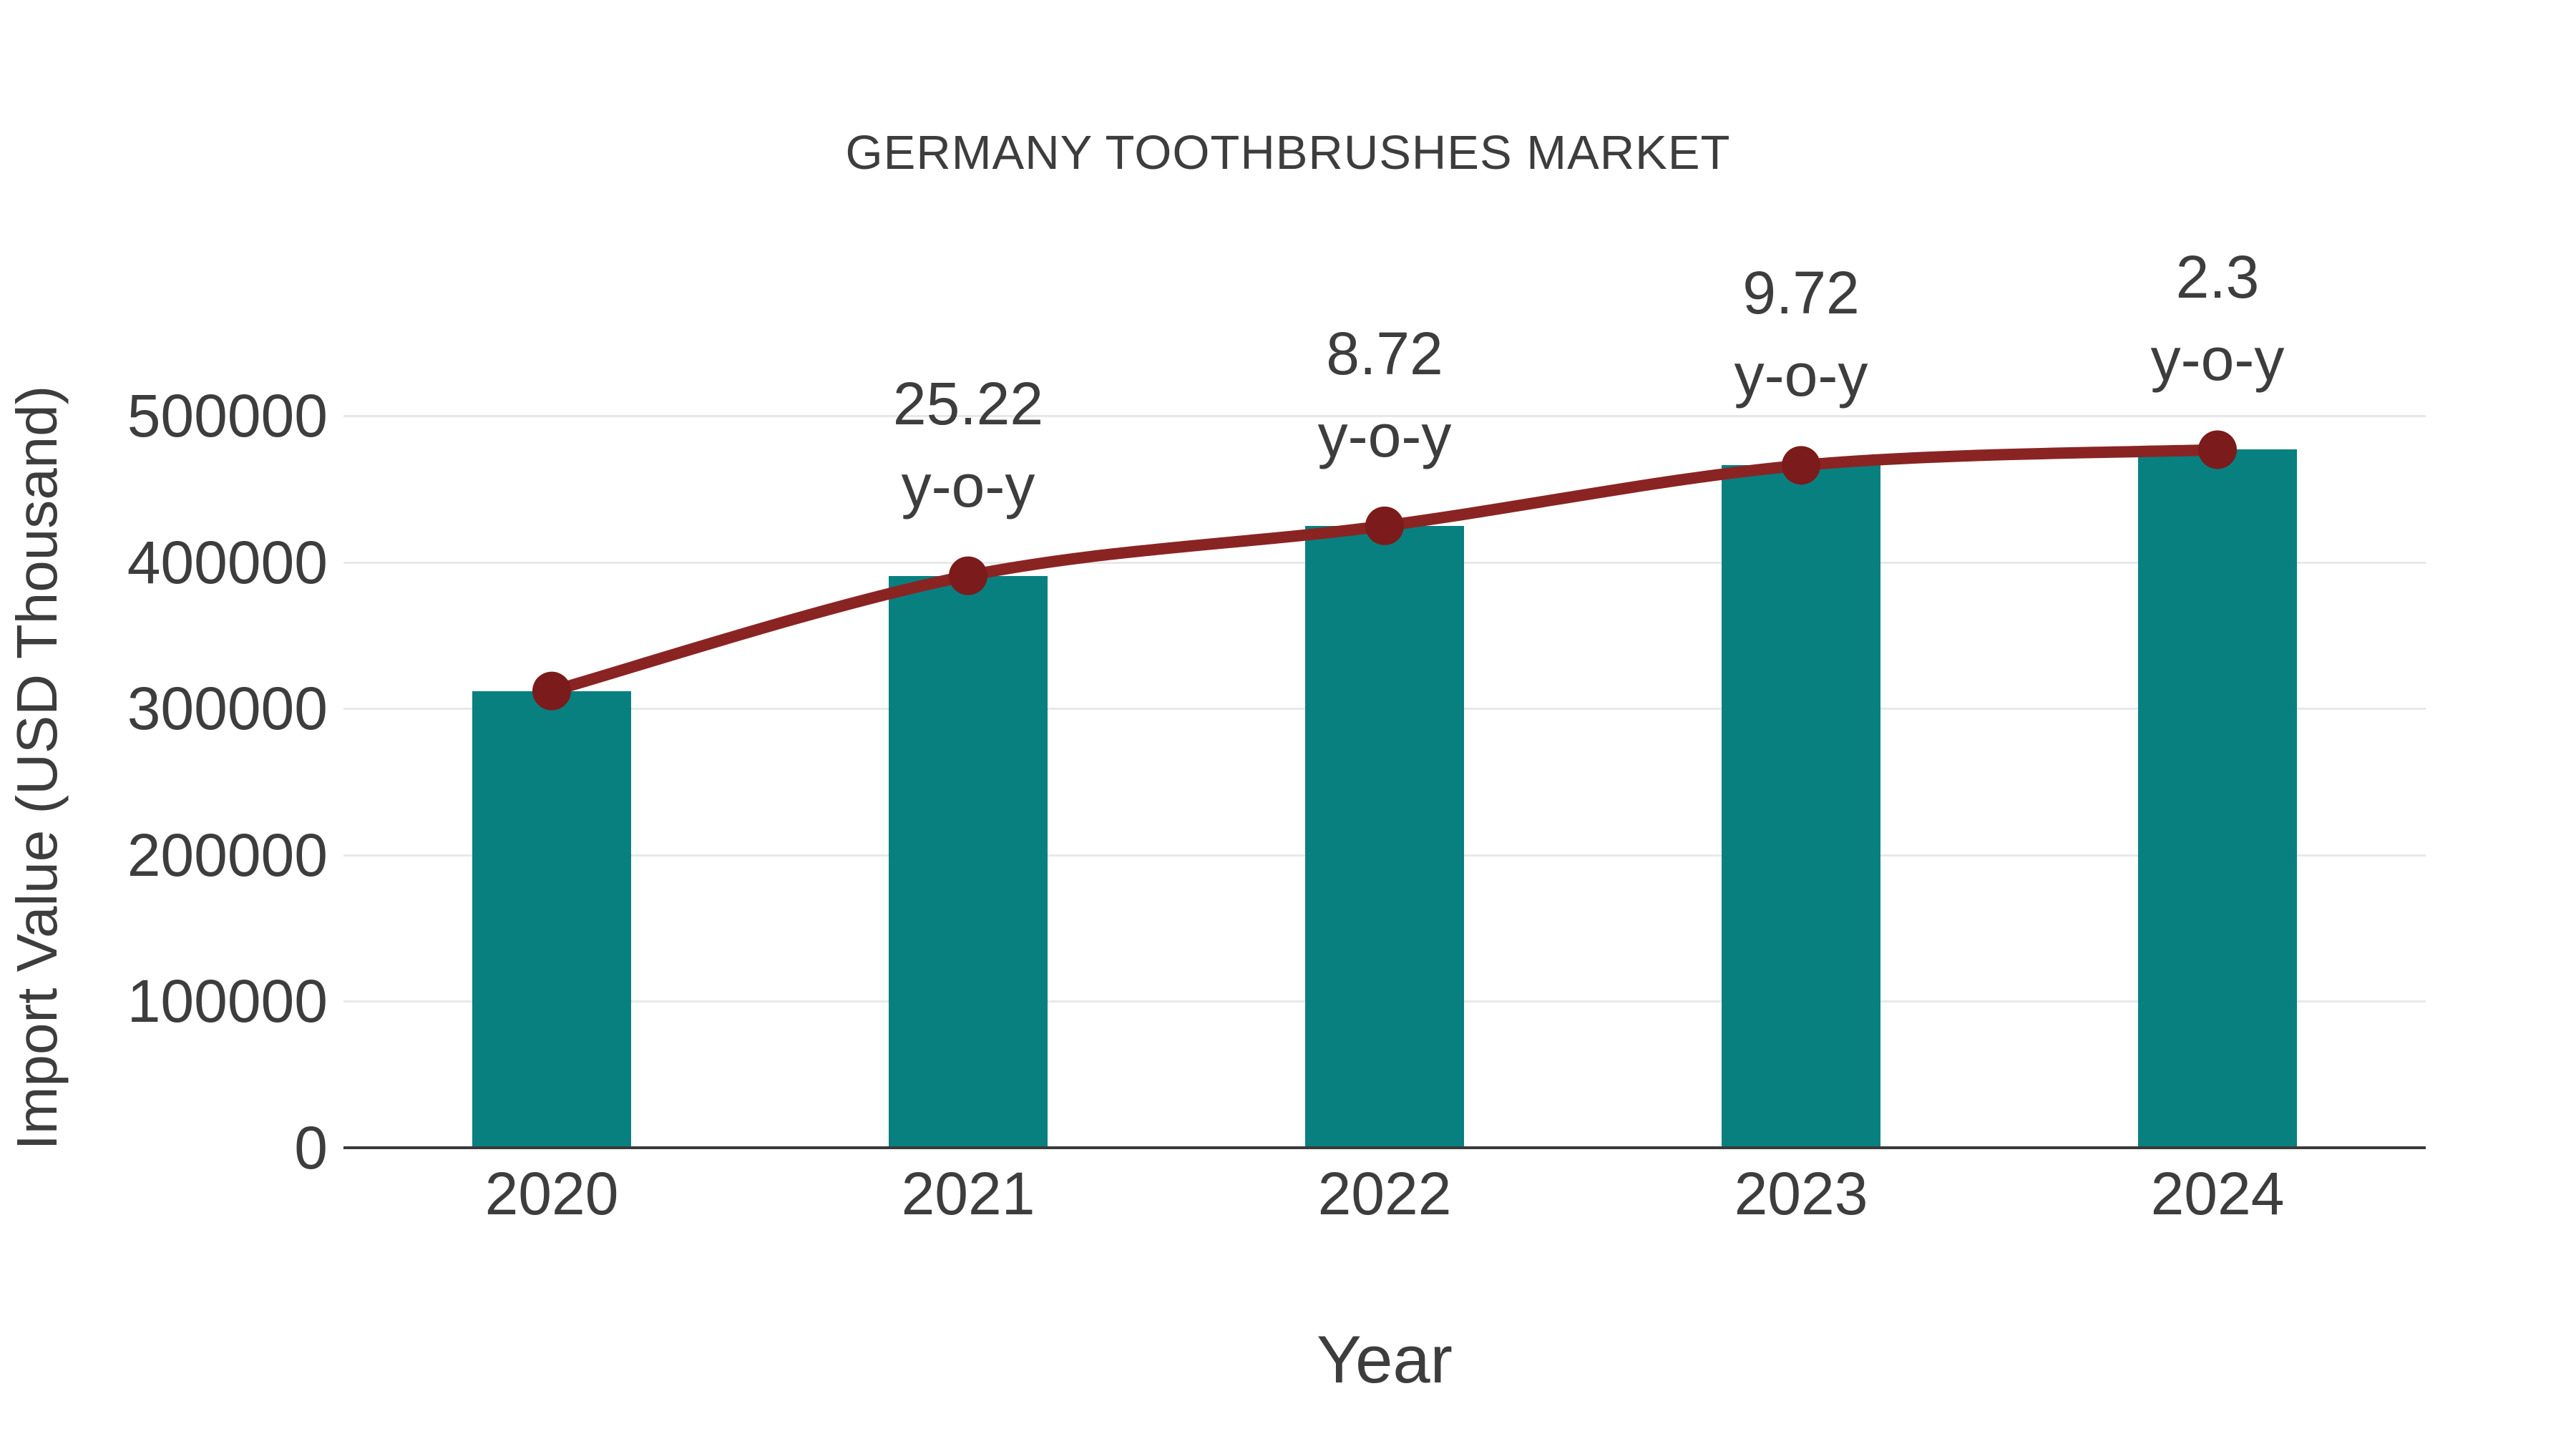  Describe the element at coordinates (1384, 435) in the screenshot. I see `annotation-suffix-2022: y-o-y` at that location.